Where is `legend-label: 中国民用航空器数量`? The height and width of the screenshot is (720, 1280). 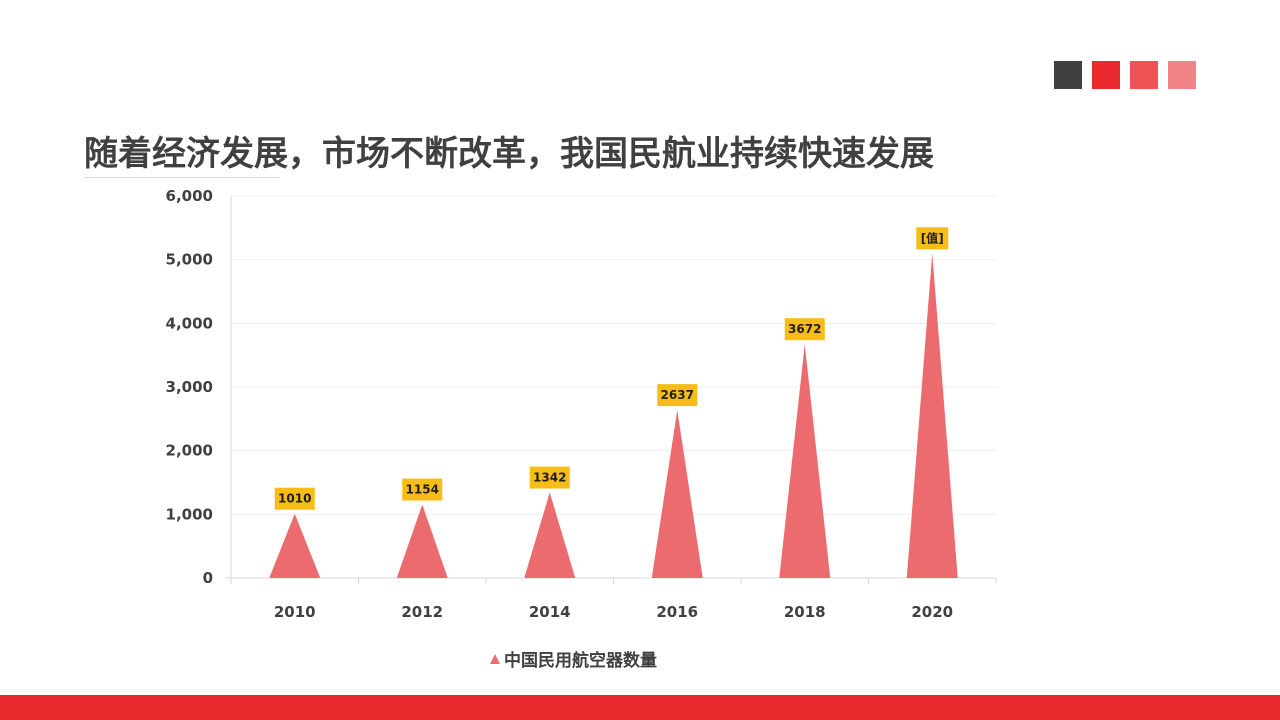 legend-label: 中国民用航空器数量 is located at coordinates (580, 661).